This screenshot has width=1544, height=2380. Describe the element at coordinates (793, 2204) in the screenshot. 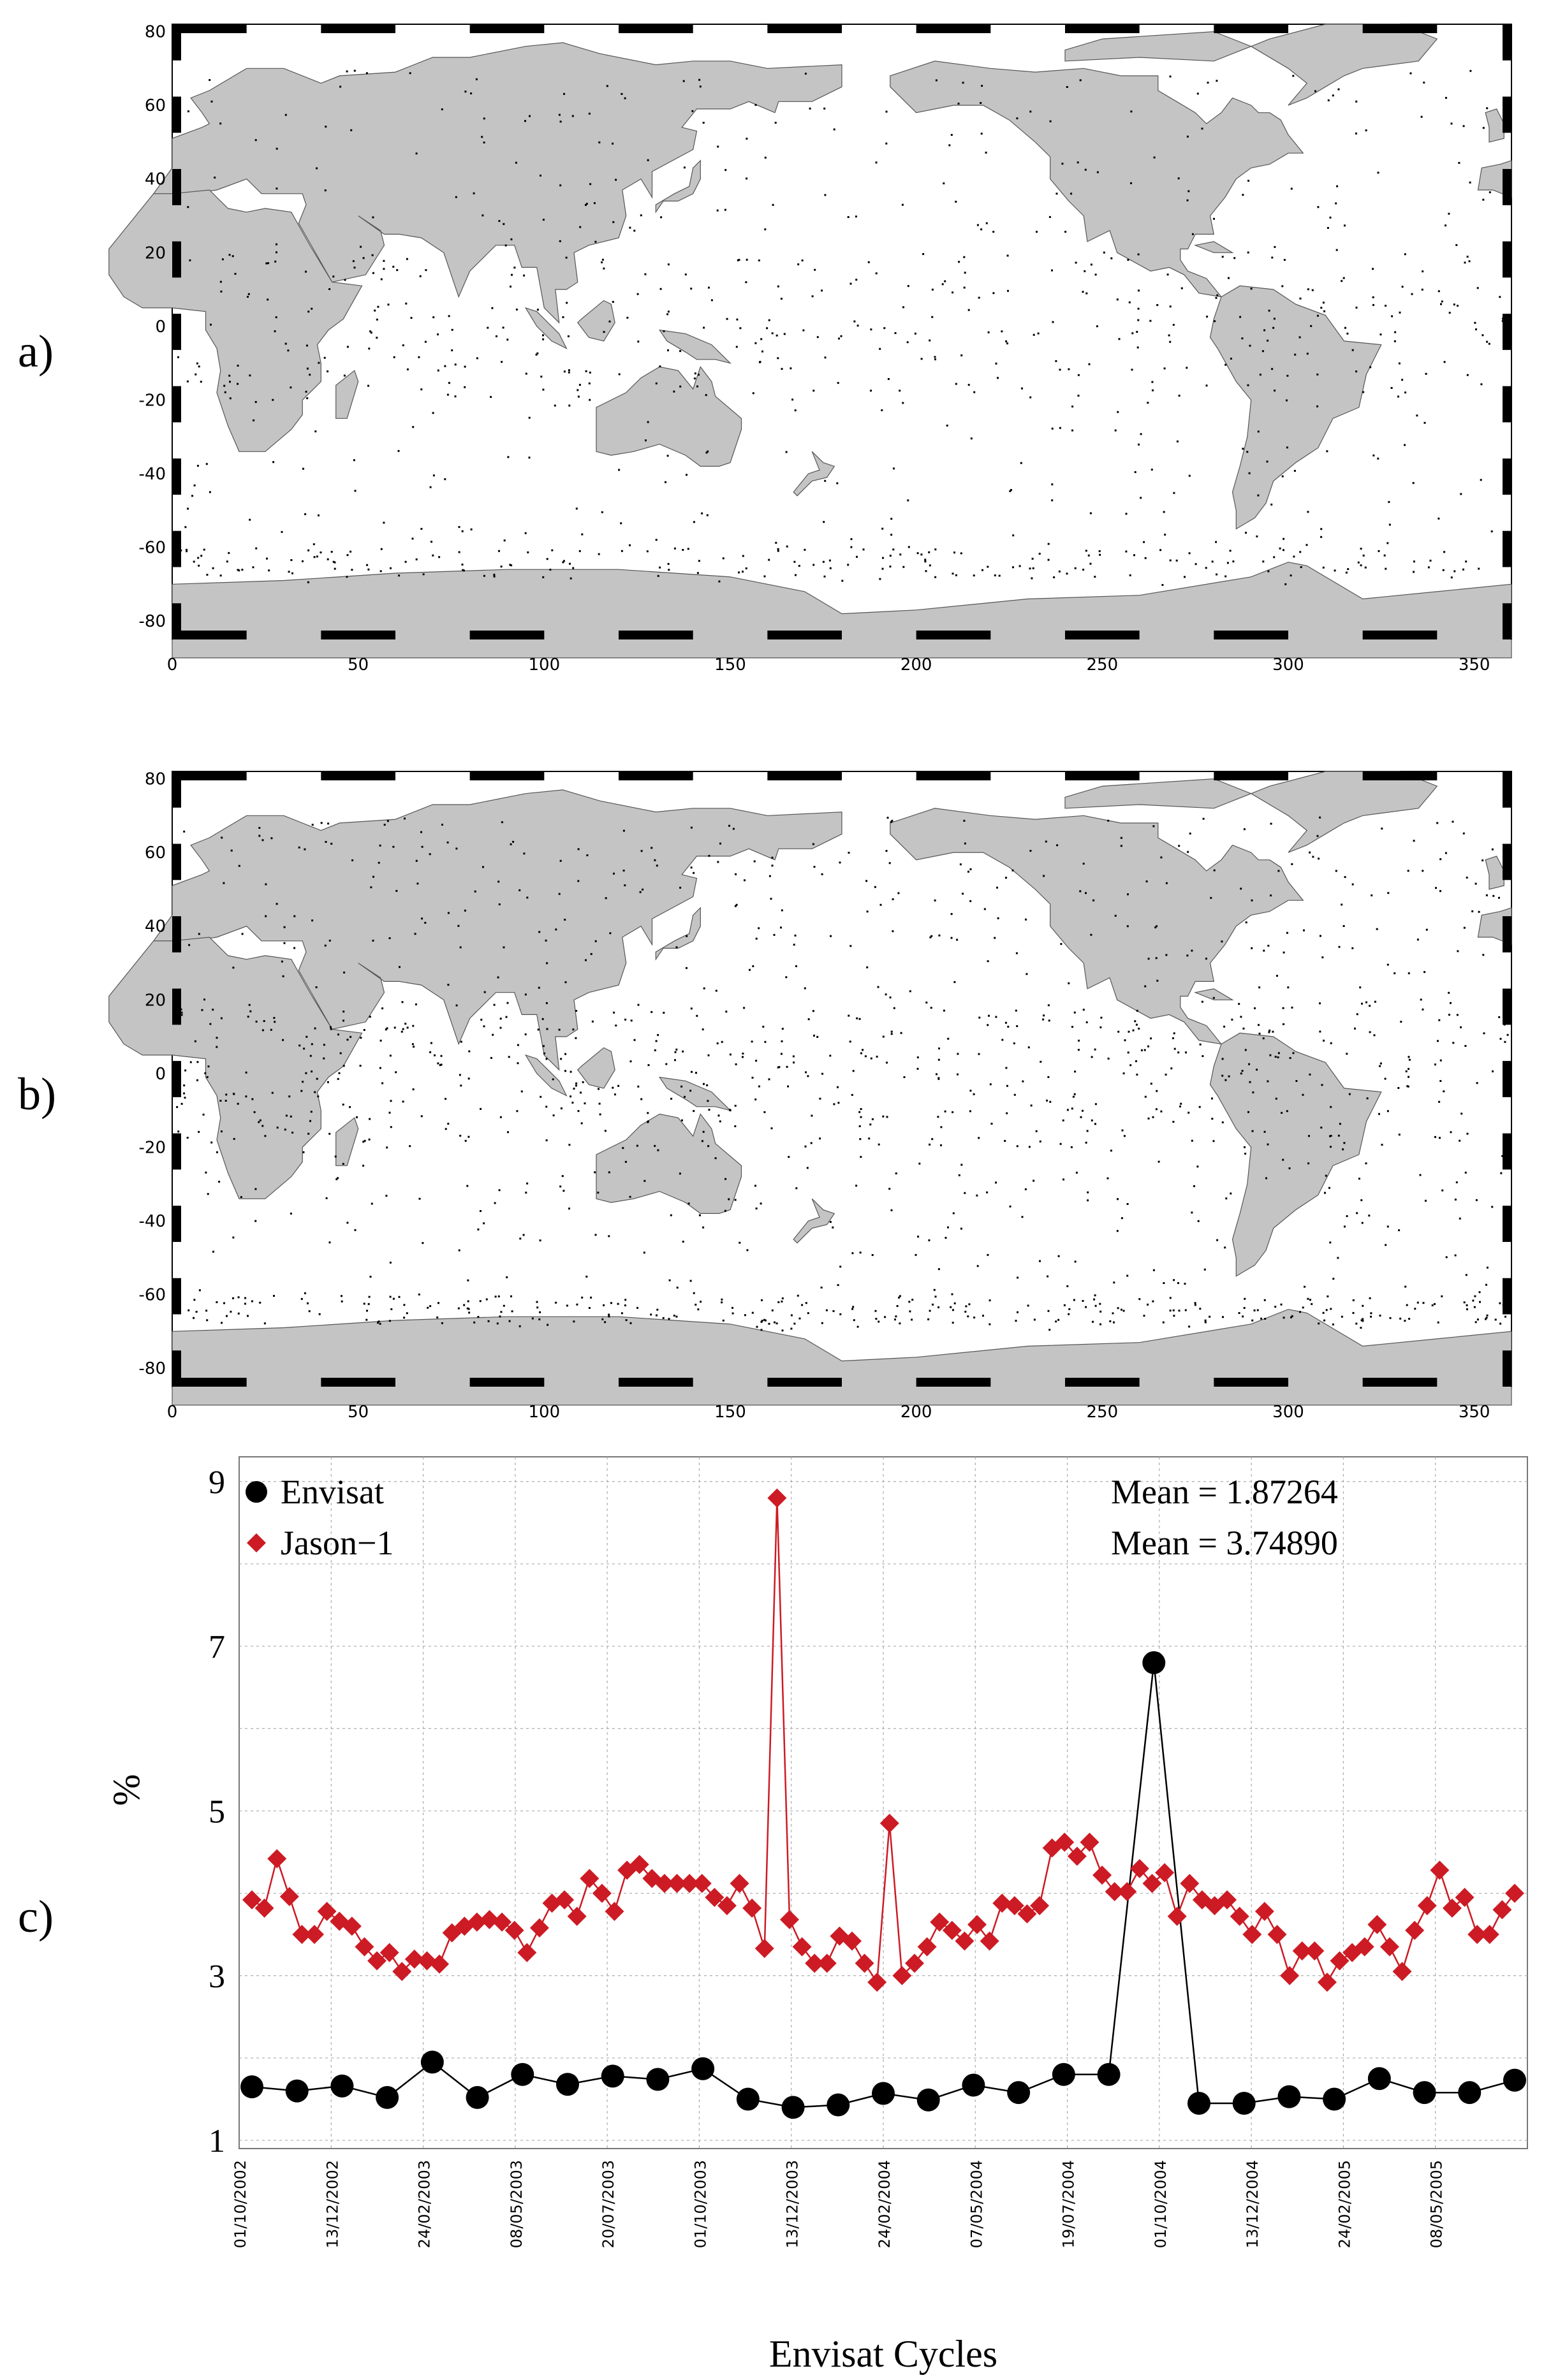

I see `x-date-tick-label: 13/12/2003` at that location.